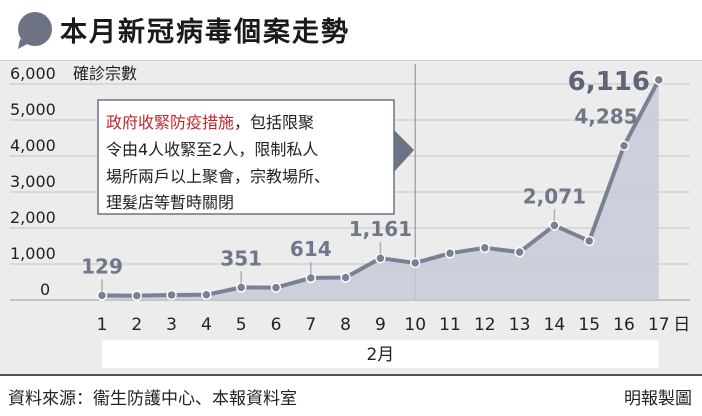 This screenshot has width=702, height=416. Describe the element at coordinates (311, 249) in the screenshot. I see `data-label: 614` at that location.